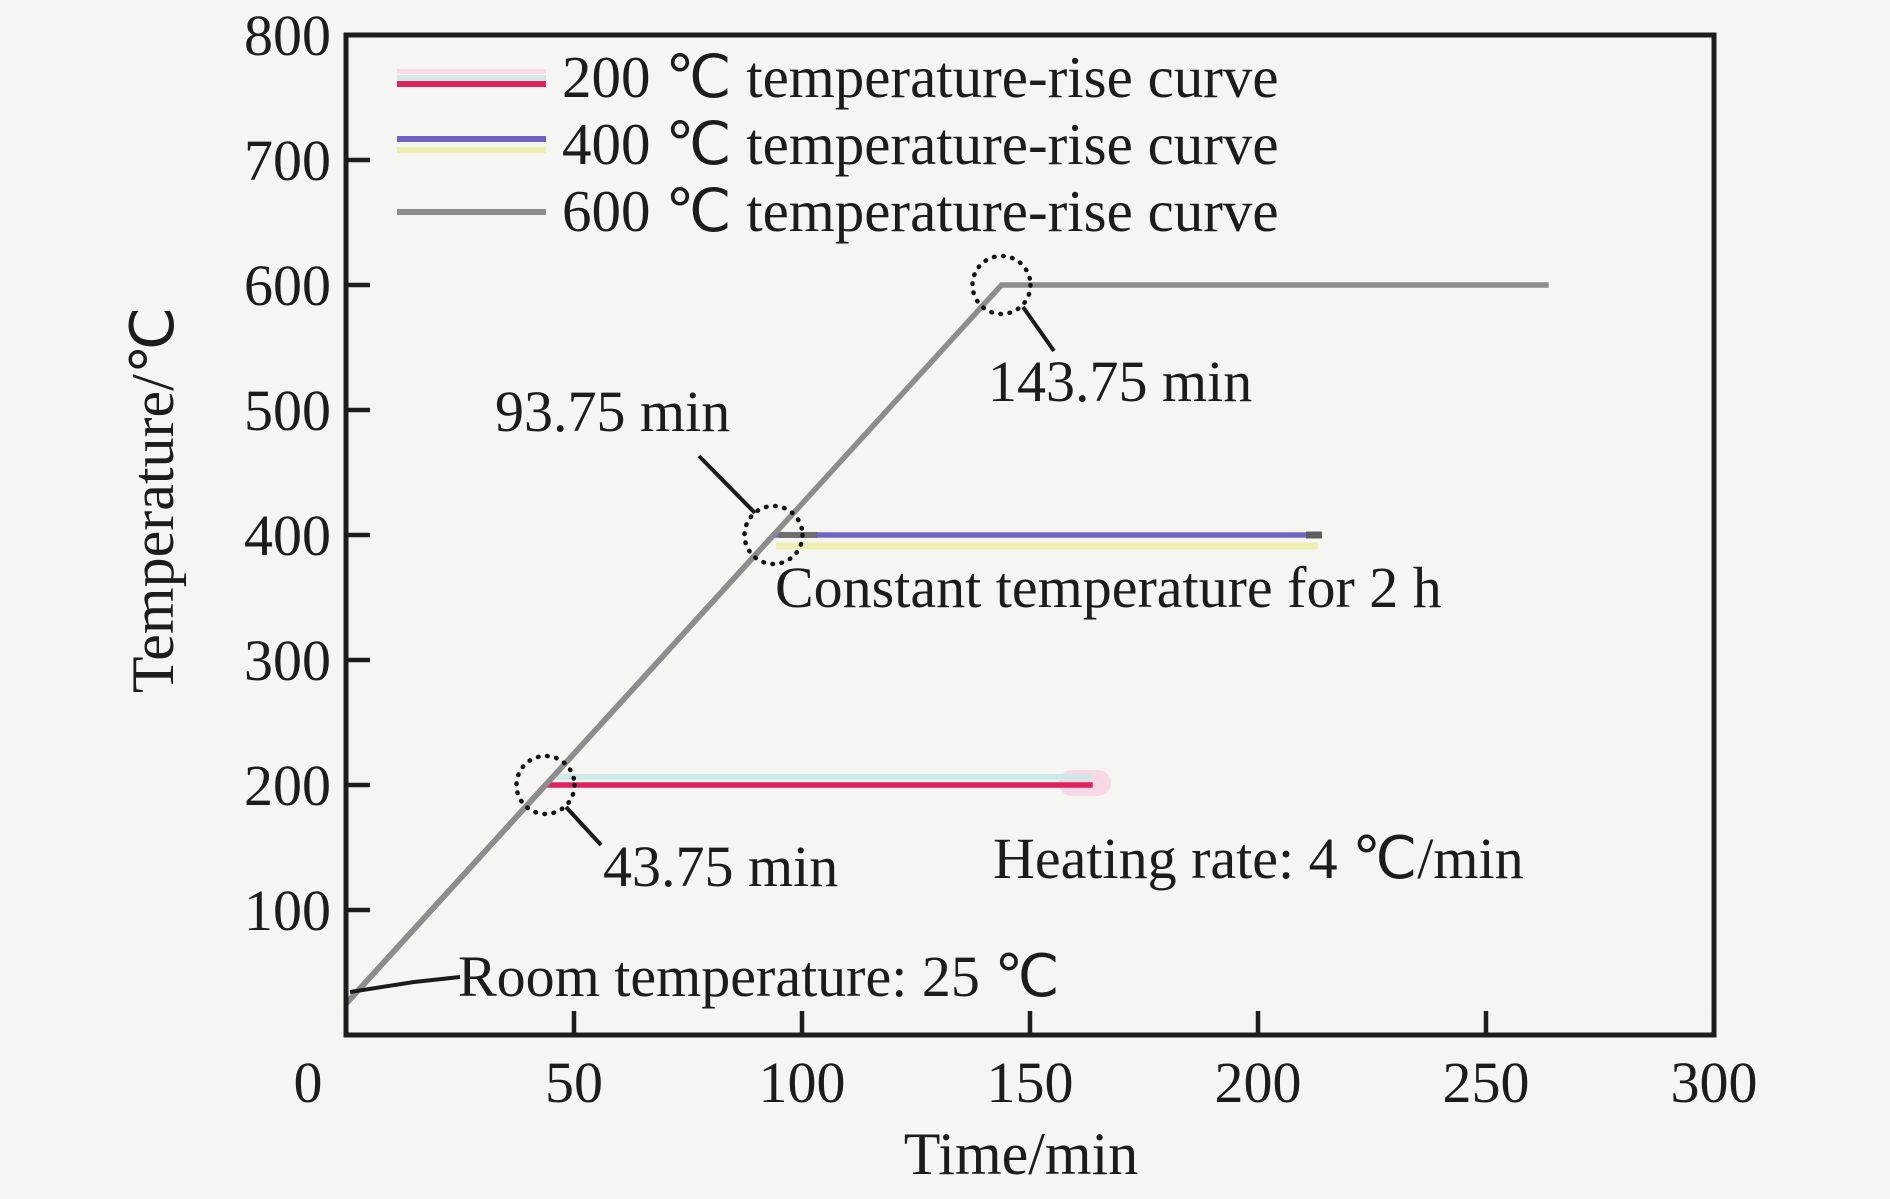 Image resolution: width=1890 pixels, height=1199 pixels. I want to click on leader-room-temperature, so click(405, 984).